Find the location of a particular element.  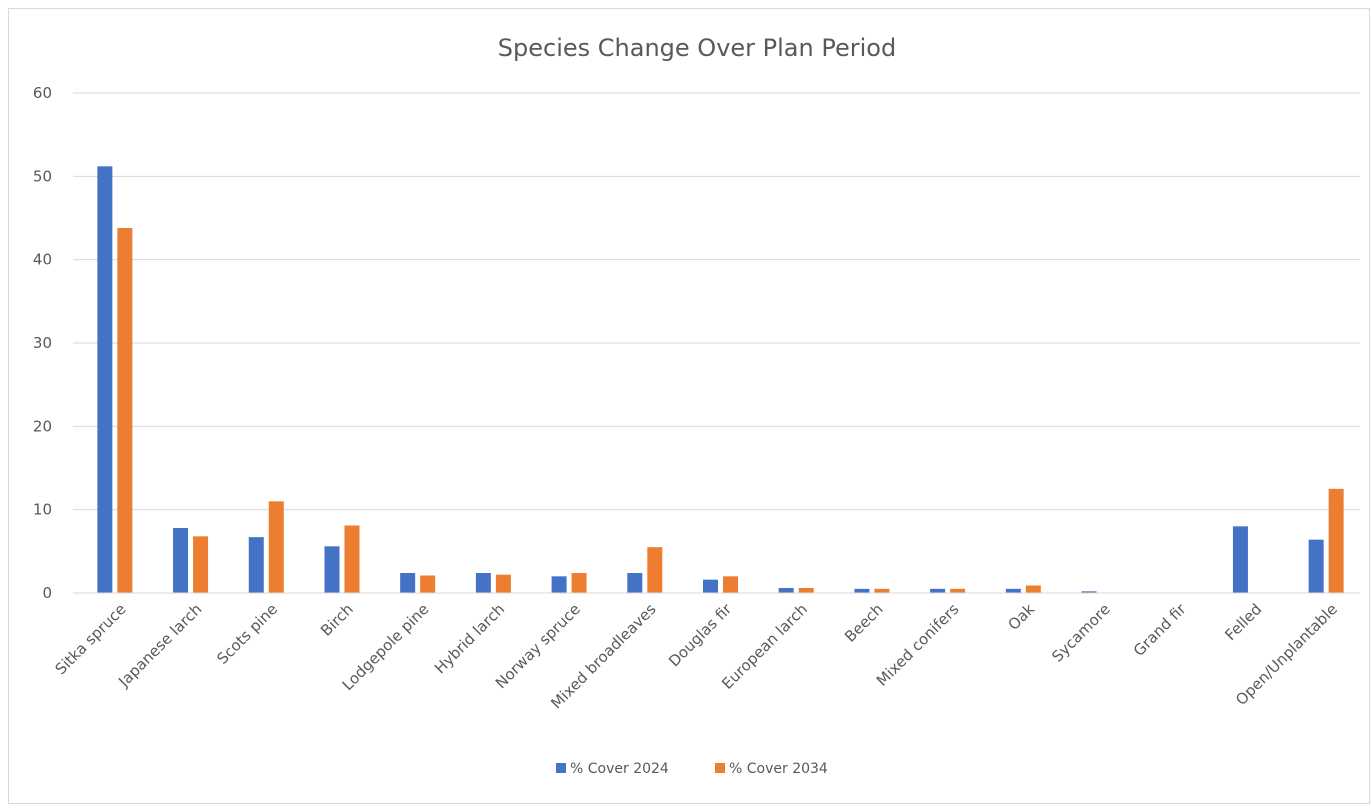

bar-norway-spruce-2024 is located at coordinates (559, 584).